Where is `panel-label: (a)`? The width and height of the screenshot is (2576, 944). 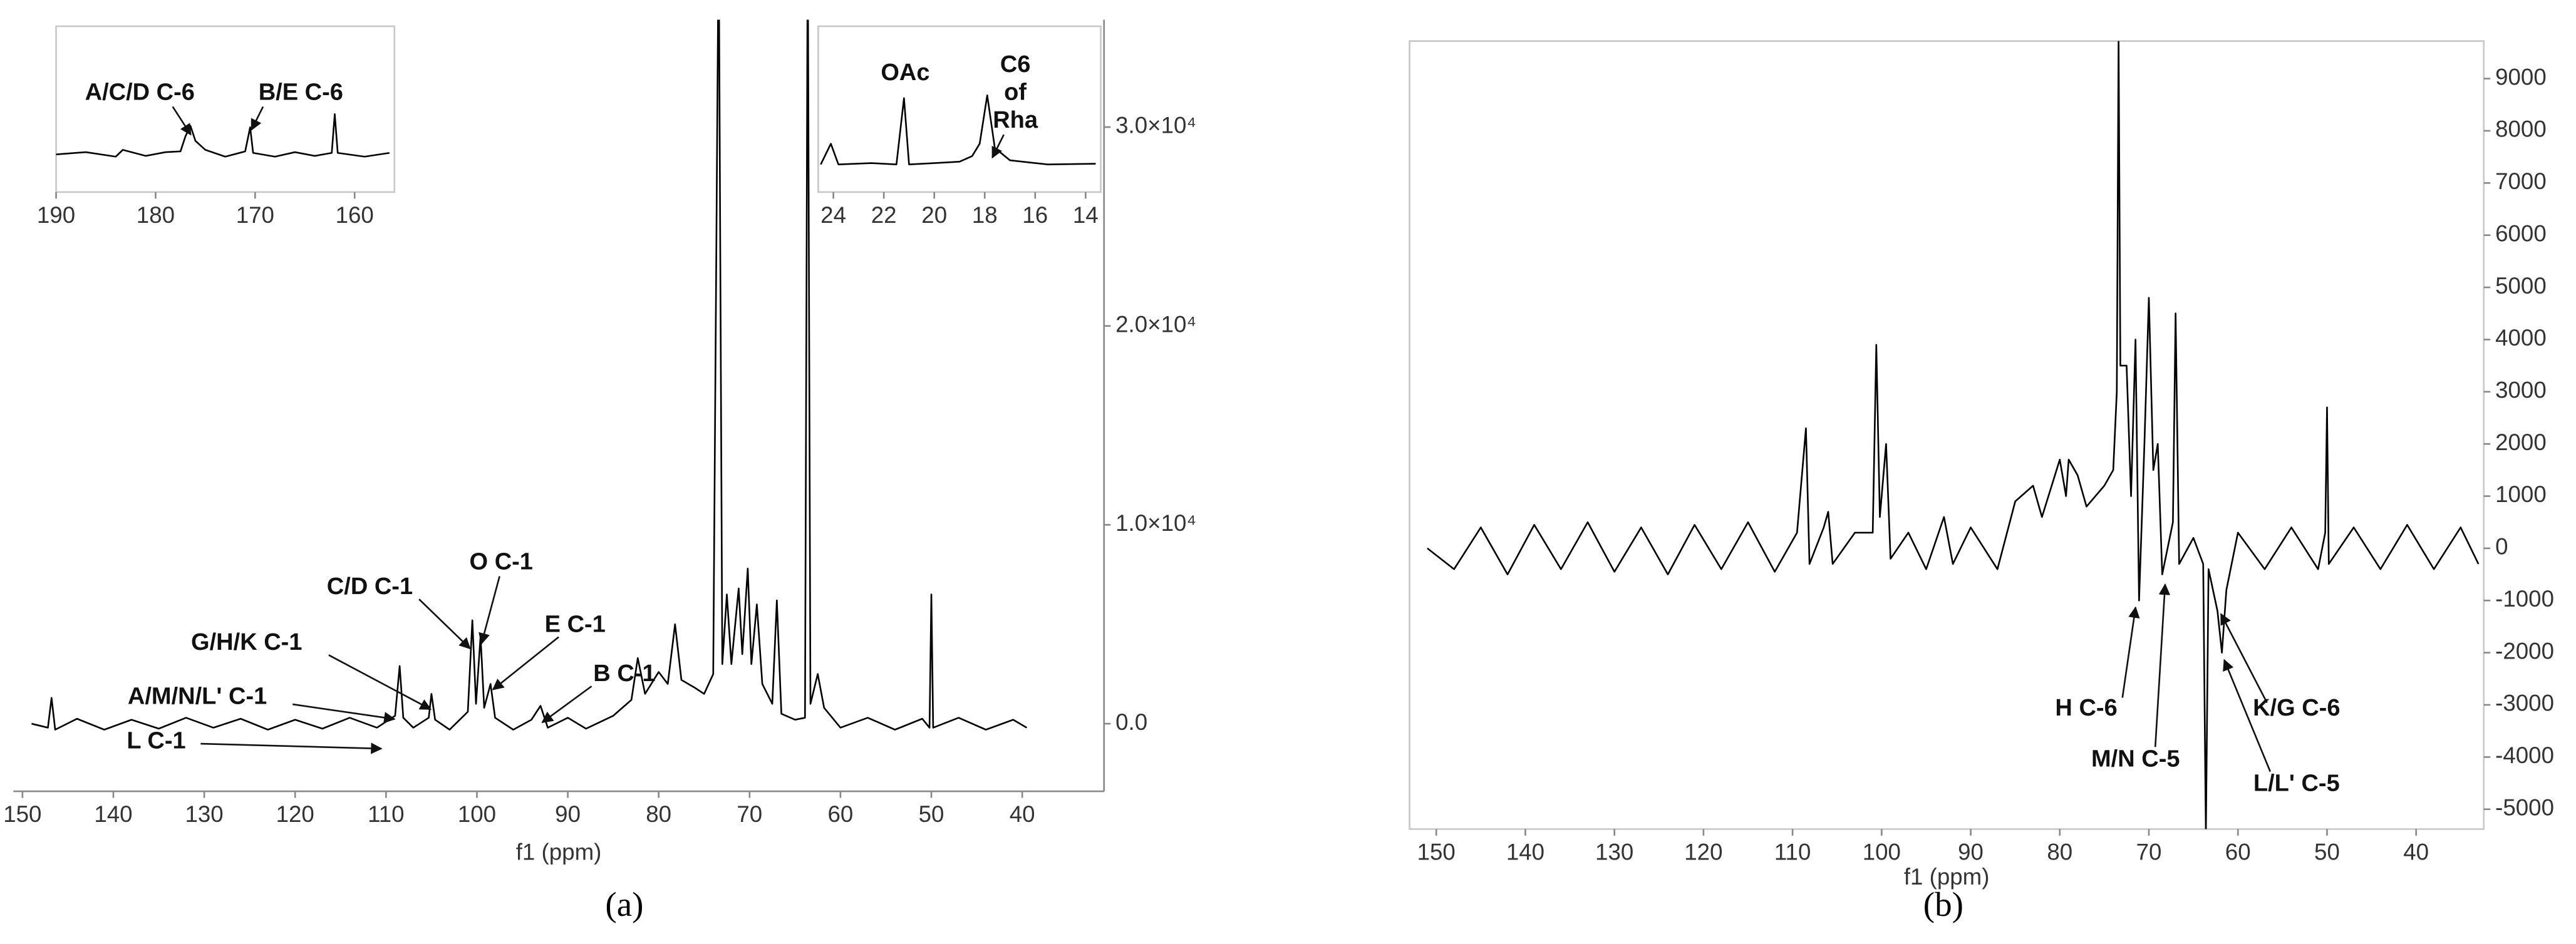 panel-label: (a) is located at coordinates (624, 904).